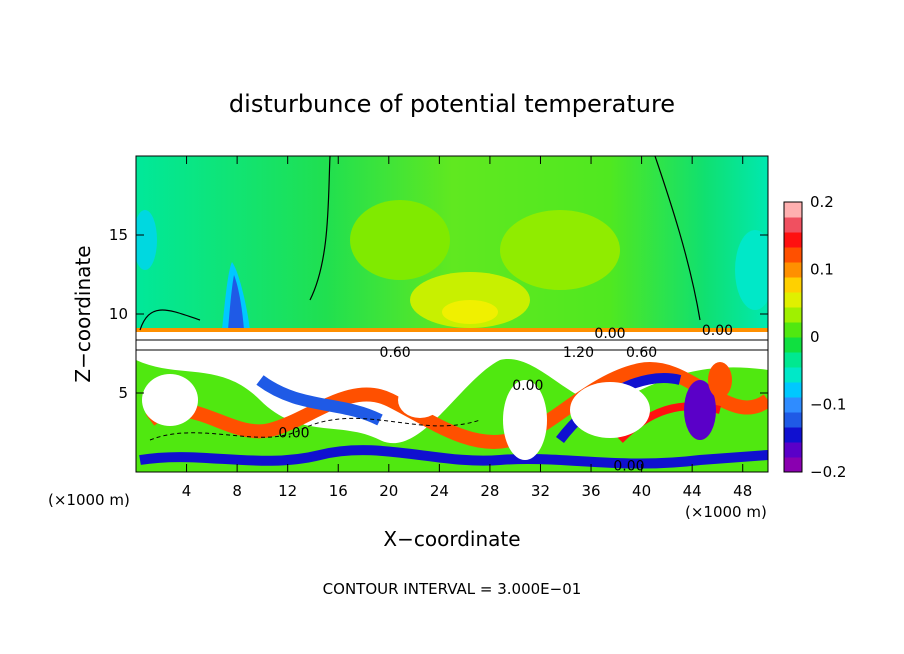 The image size is (904, 654). What do you see at coordinates (237, 491) in the screenshot?
I see `x-tick-label: 8` at bounding box center [237, 491].